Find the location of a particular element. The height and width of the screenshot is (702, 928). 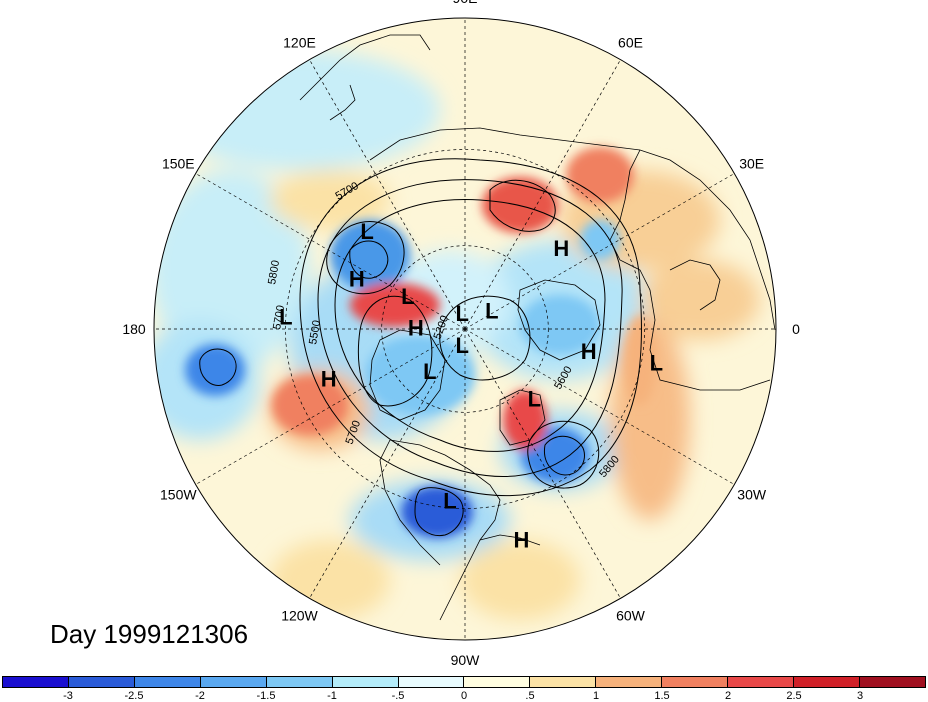

colorbar-tick-labels: -3 -2.5 -2 -1.5 -1 -.5 0 .5 1 1.5 2 2.5 3 is located at coordinates (464, 696).